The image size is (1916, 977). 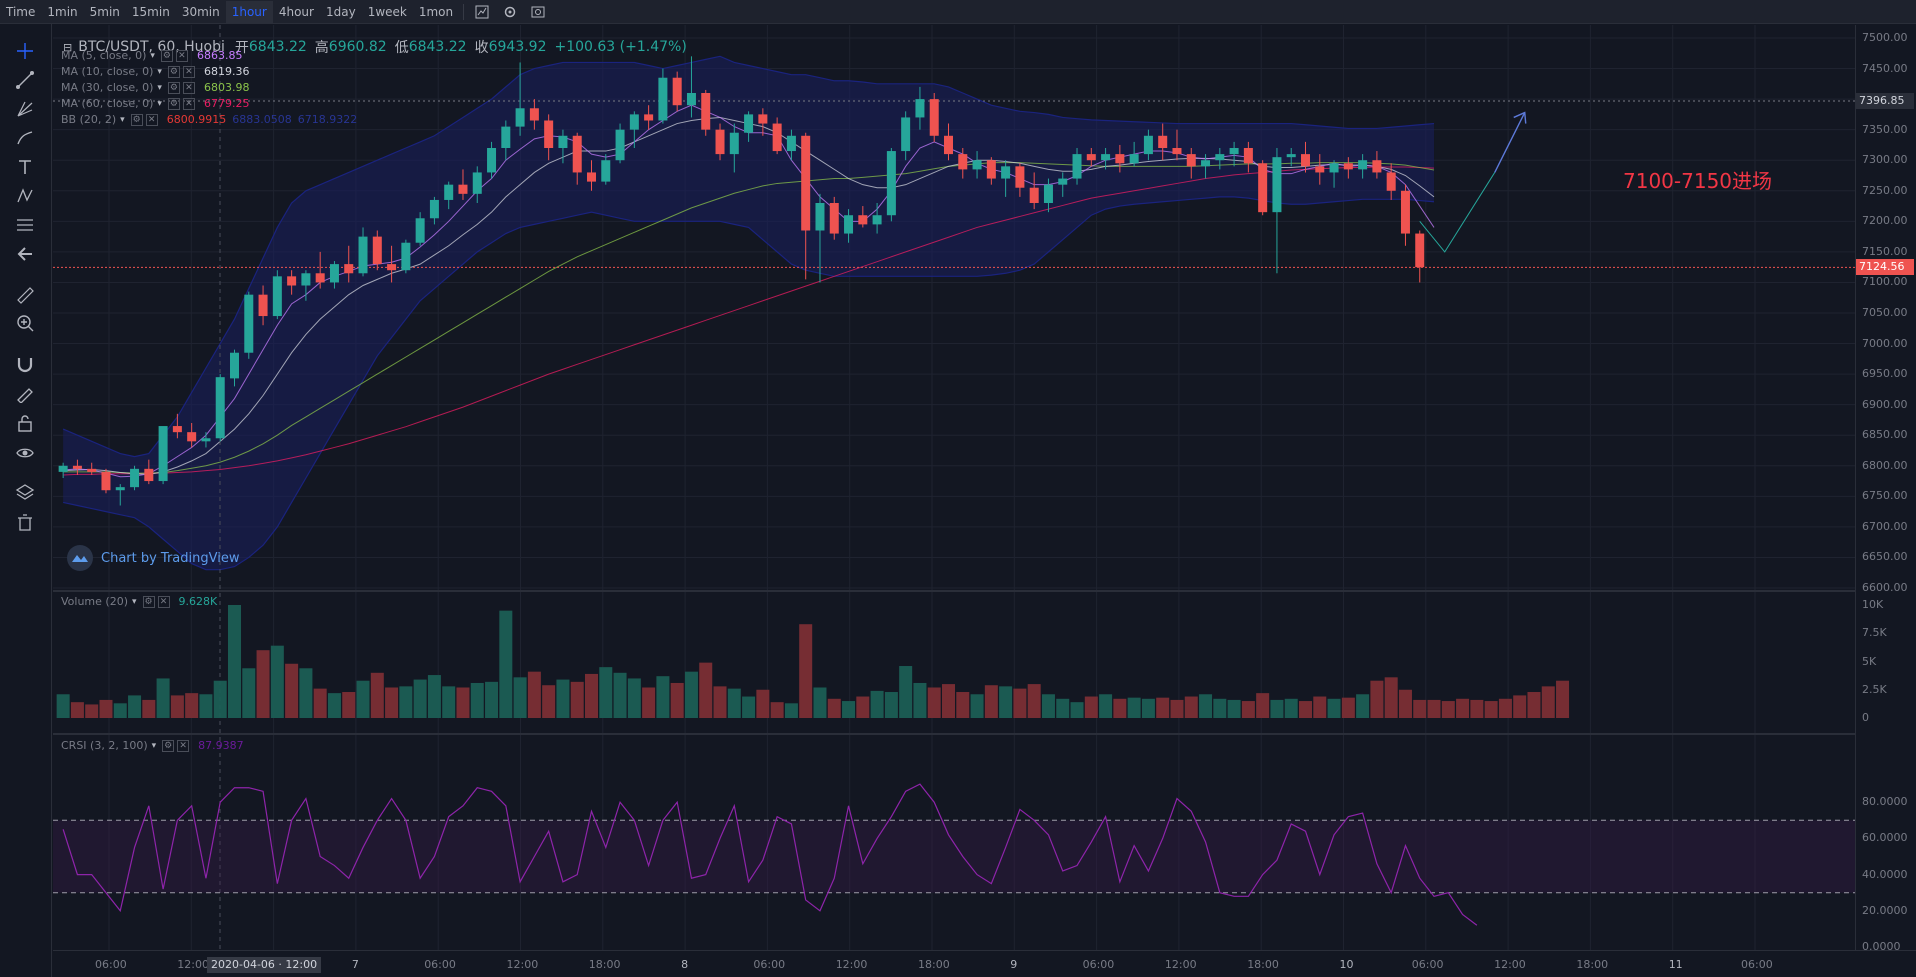 I want to click on crsi-legend: CRSI (3, 2, 100) ▾ ⚙ ✕ 87.9387, so click(x=152, y=745).